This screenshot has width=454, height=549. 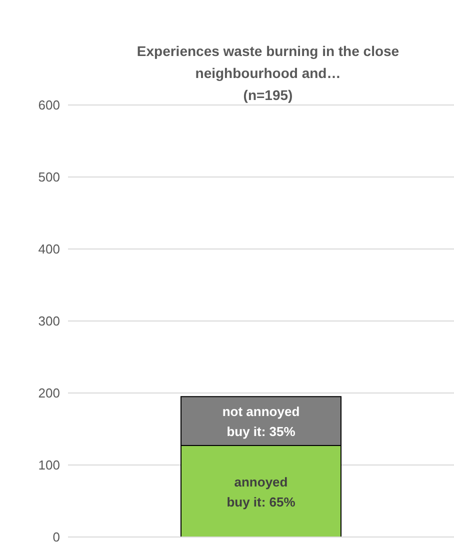 What do you see at coordinates (49, 249) in the screenshot?
I see `y-tick-label: 400` at bounding box center [49, 249].